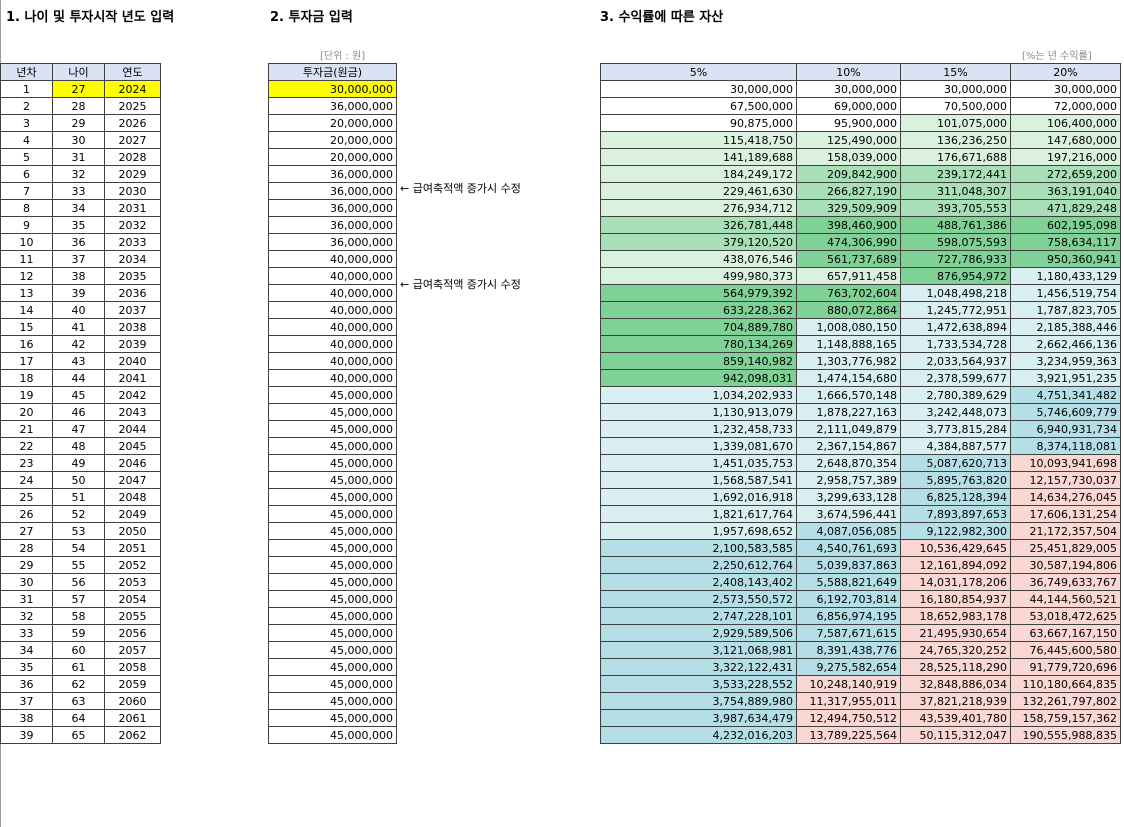 The height and width of the screenshot is (827, 1124). What do you see at coordinates (1065, 310) in the screenshot?
I see `cell-asset-20pct: 1,787,823,705` at bounding box center [1065, 310].